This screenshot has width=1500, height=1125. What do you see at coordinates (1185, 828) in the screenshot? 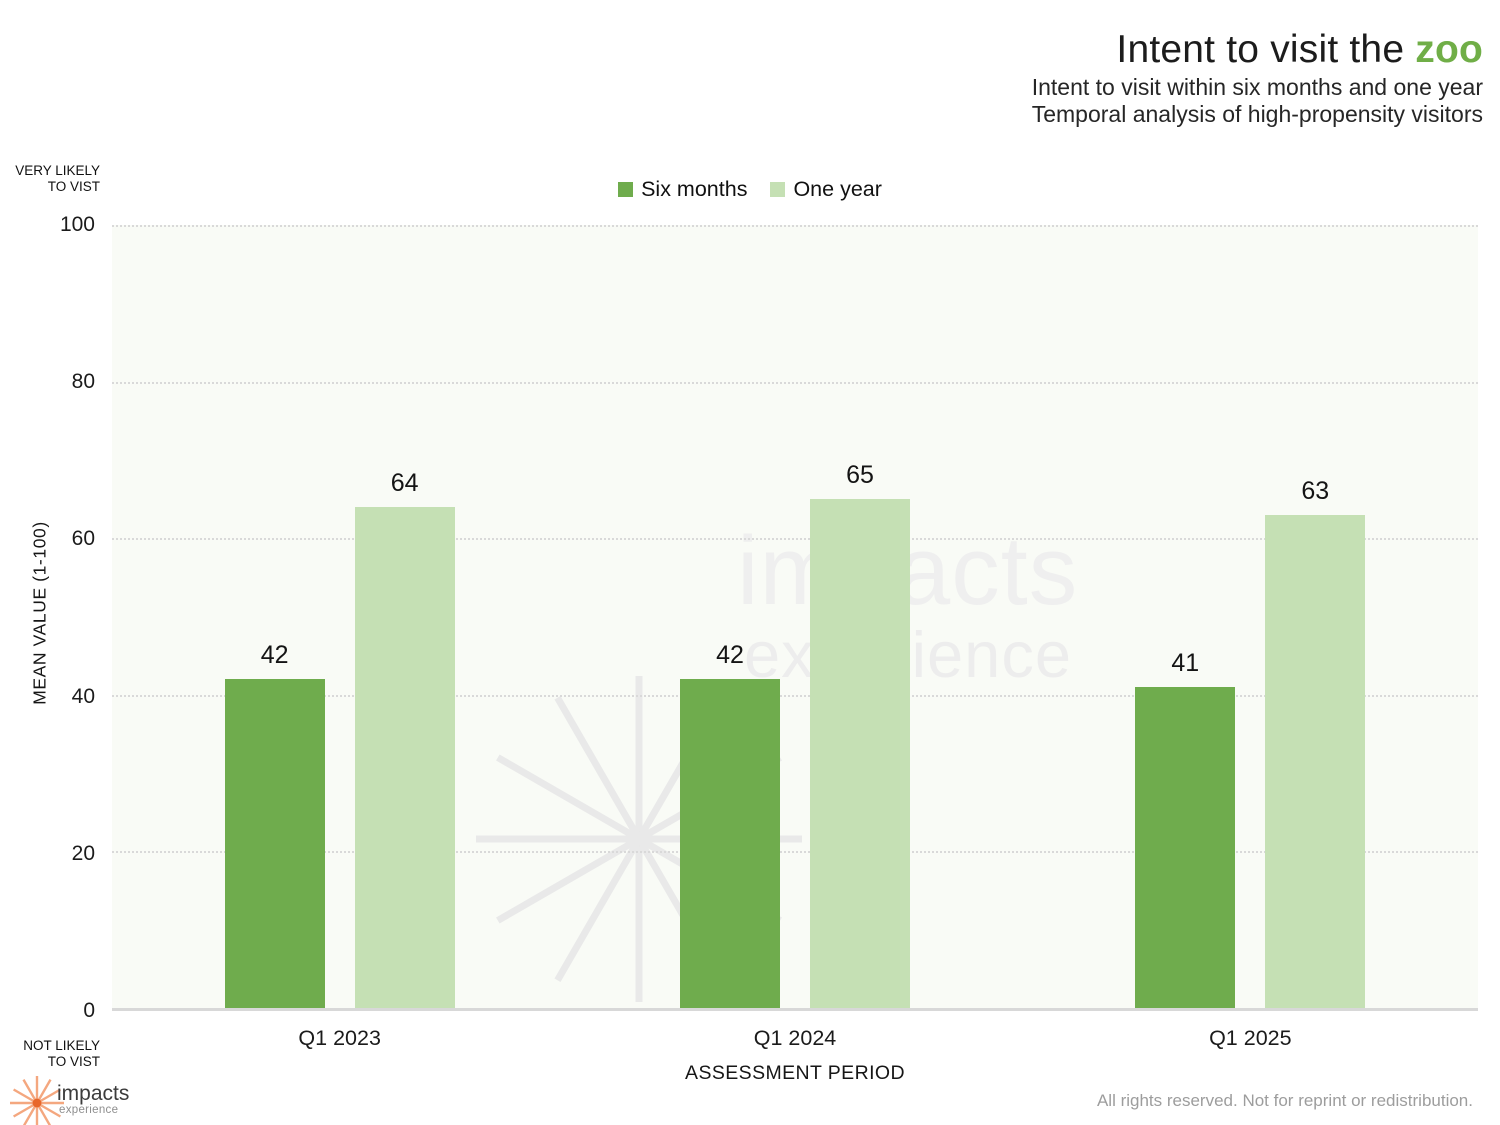
I see `bar-six-months: 41` at bounding box center [1185, 828].